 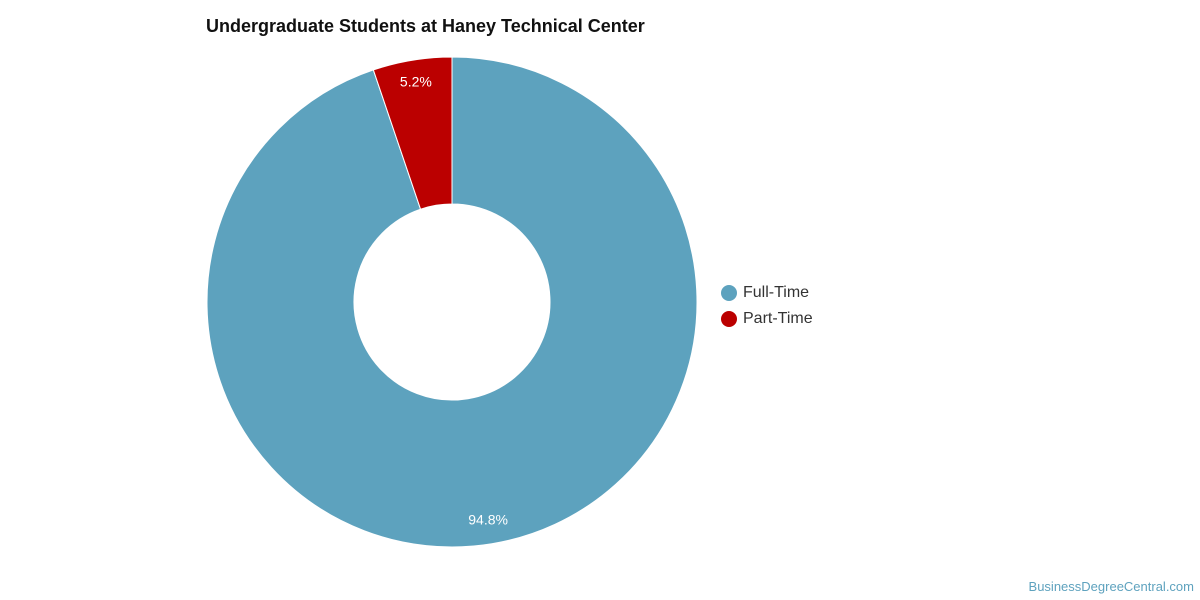 What do you see at coordinates (729, 319) in the screenshot?
I see `legend-swatch-part-time` at bounding box center [729, 319].